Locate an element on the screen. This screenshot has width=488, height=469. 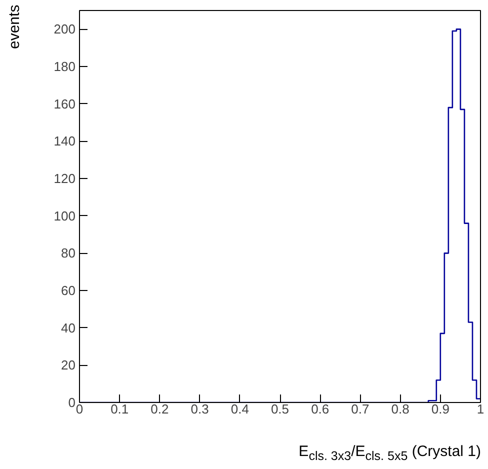
x-tick-label: 0.6 is located at coordinates (320, 409).